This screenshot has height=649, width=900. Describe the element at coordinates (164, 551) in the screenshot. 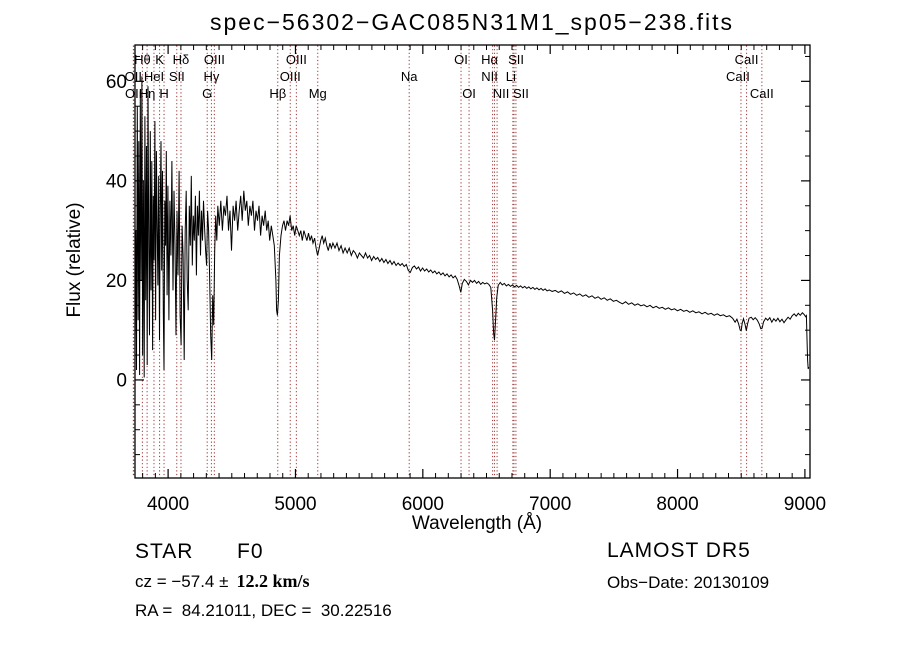

I see `class-label: STAR` at that location.